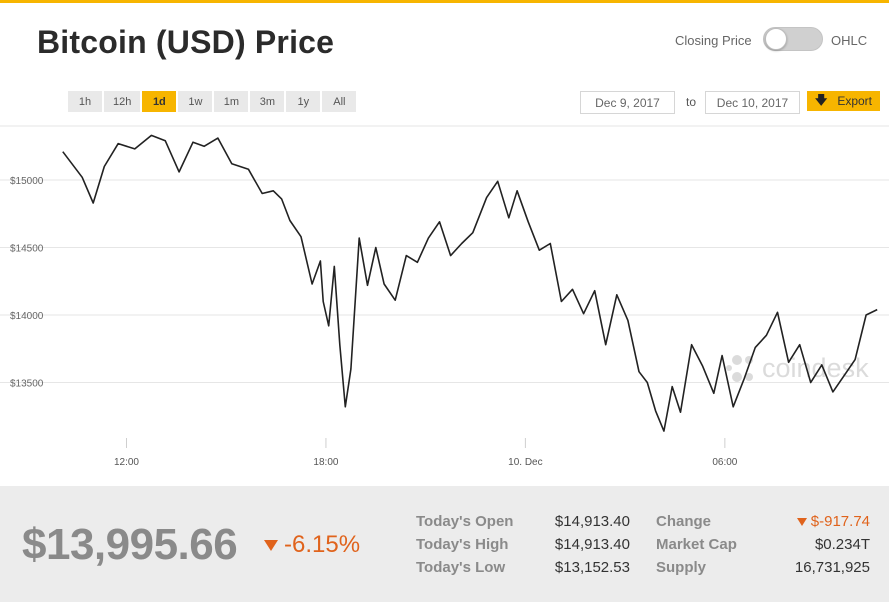 Image resolution: width=889 pixels, height=602 pixels. What do you see at coordinates (592, 544) in the screenshot?
I see `todays-high-value: $14,913.40` at bounding box center [592, 544].